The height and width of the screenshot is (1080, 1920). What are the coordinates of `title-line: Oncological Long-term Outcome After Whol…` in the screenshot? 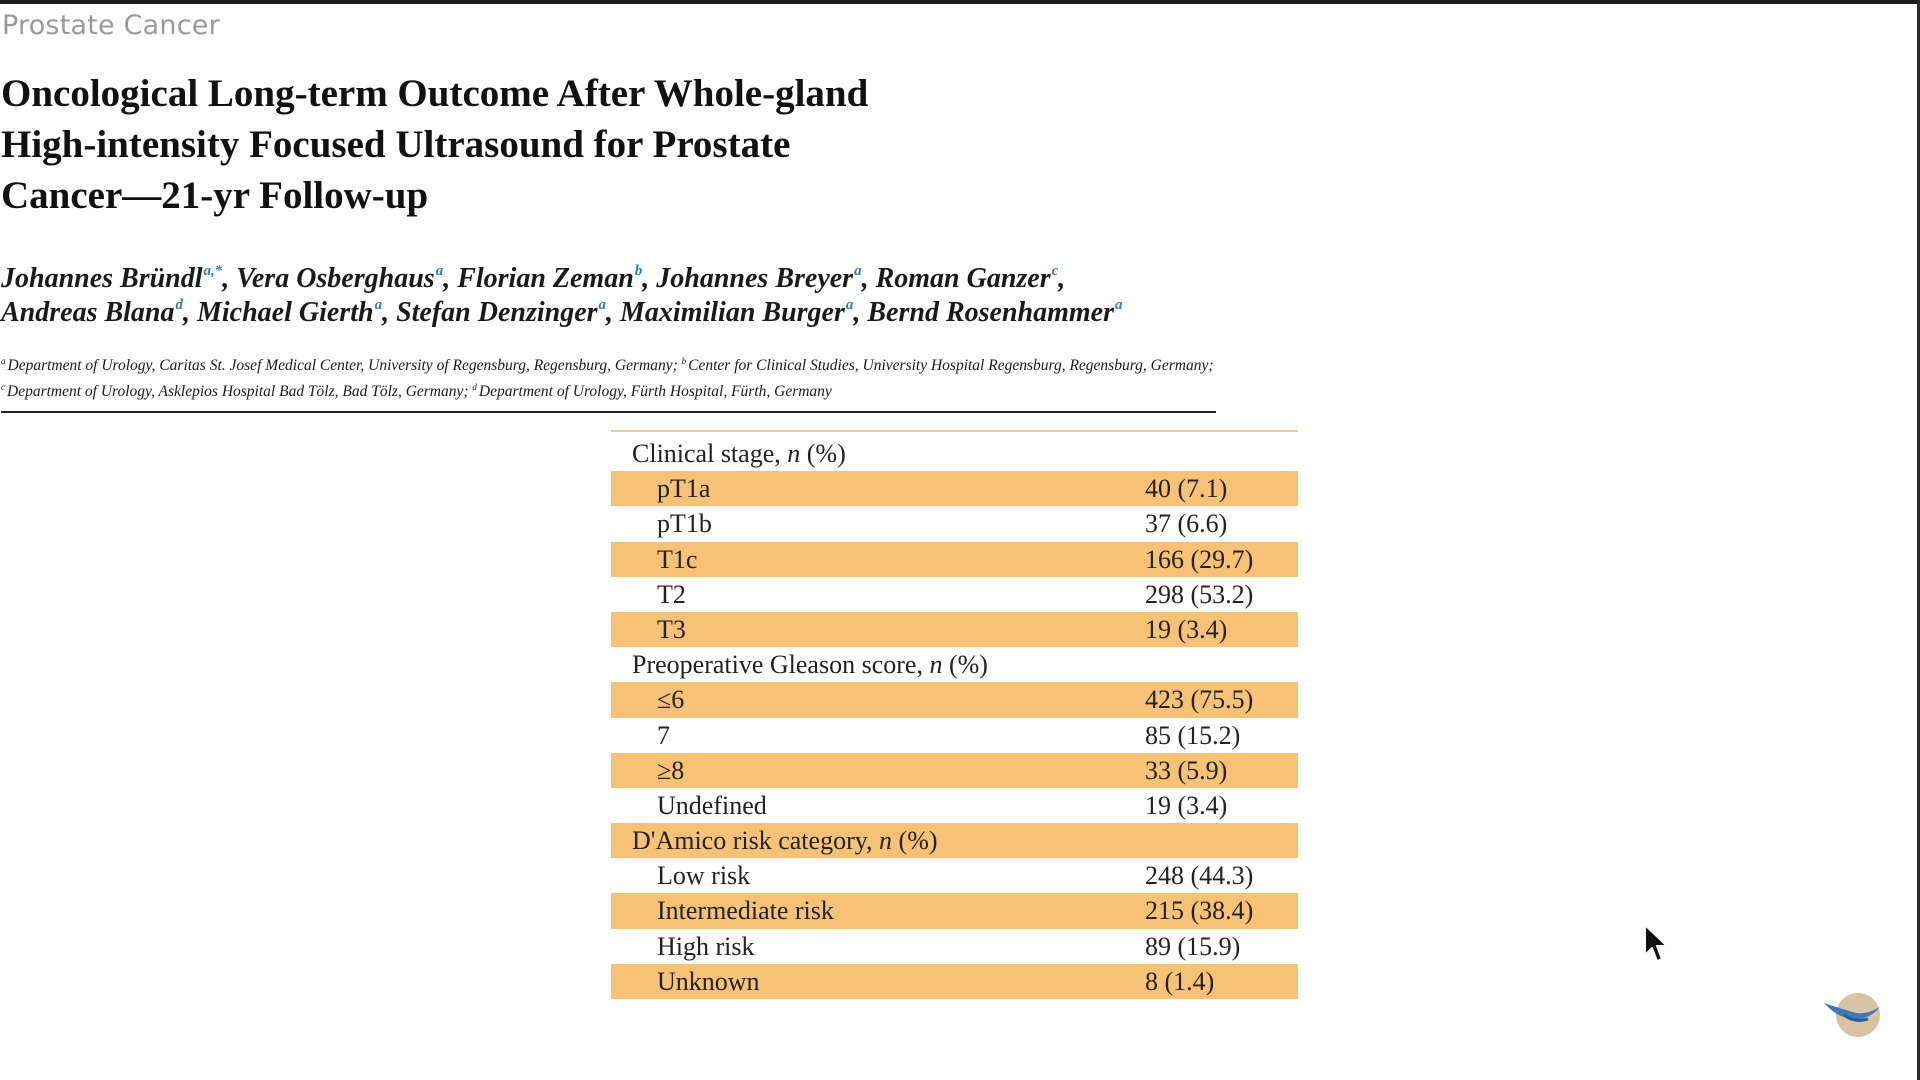 It's located at (435, 93).